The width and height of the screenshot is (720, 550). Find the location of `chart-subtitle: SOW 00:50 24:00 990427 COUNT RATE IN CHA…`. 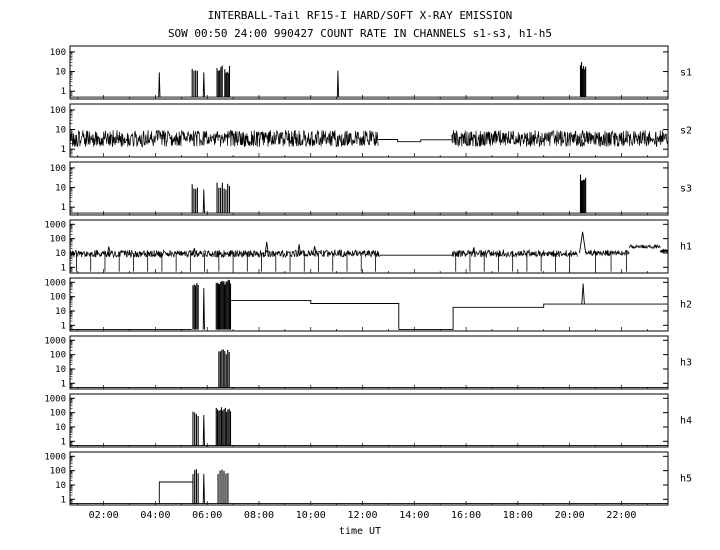

chart-subtitle: SOW 00:50 24:00 990427 COUNT RATE IN CHA… is located at coordinates (360, 33).